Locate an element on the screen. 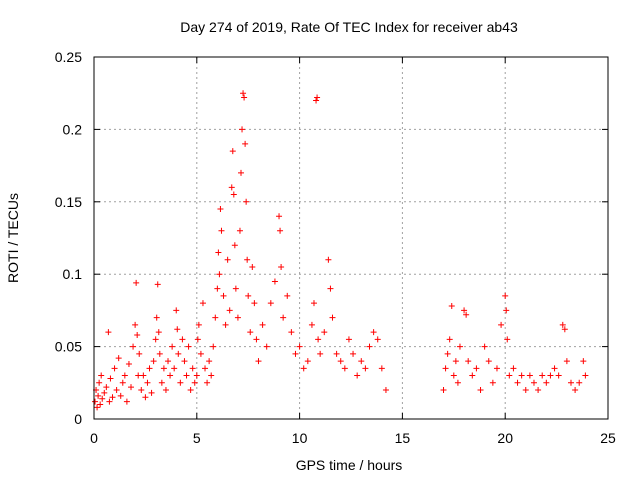  x-tick-labels: 0 5 10 15 20 25 is located at coordinates (353, 438).